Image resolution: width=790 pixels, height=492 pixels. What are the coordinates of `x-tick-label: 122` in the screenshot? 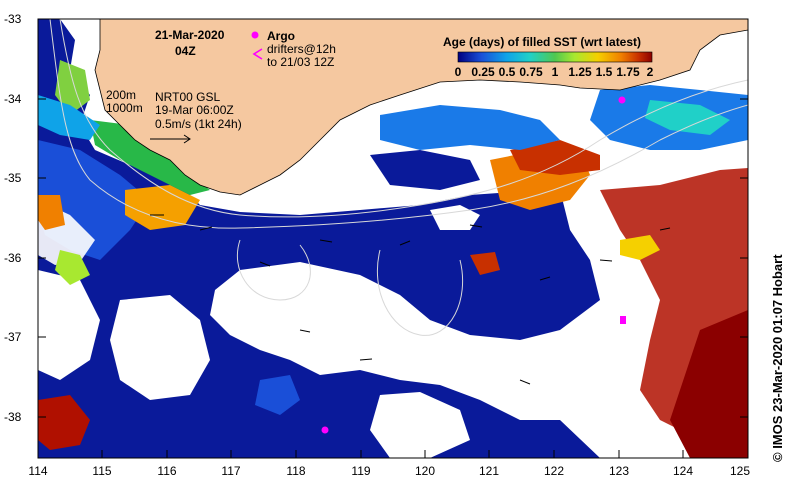 It's located at (554, 471).